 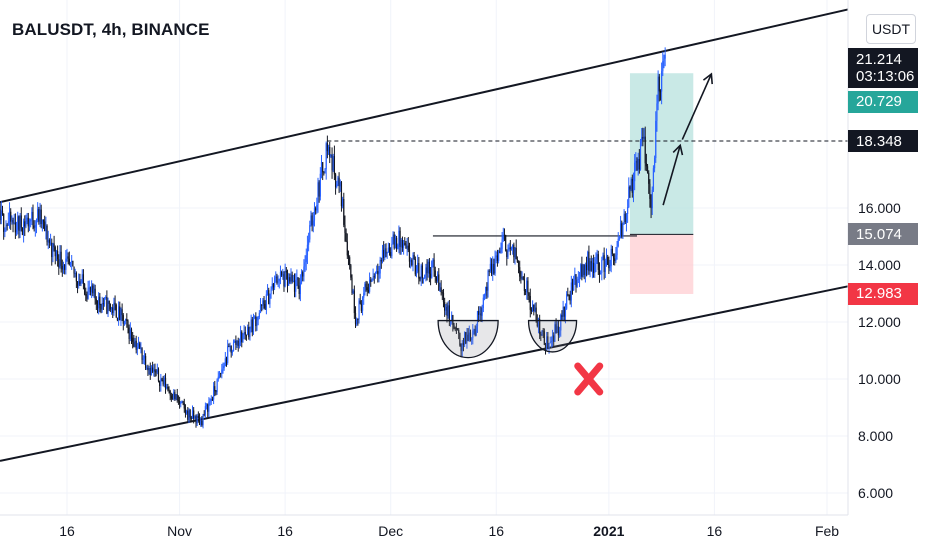 What do you see at coordinates (661, 264) in the screenshot?
I see `stop-zone` at bounding box center [661, 264].